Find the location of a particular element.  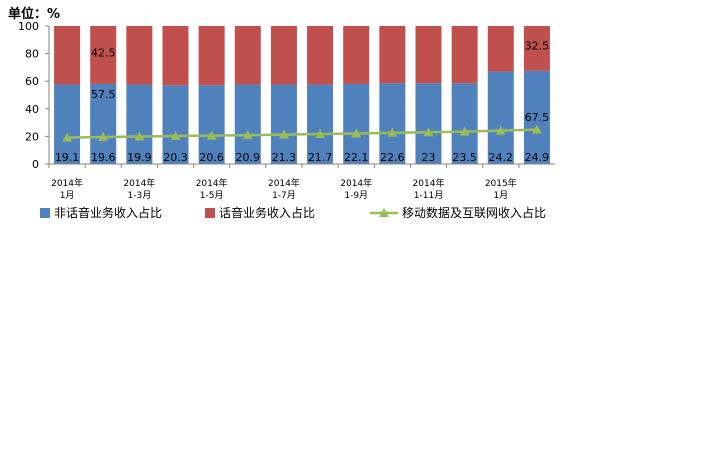

x-tick-label: 2014年 1-5月 is located at coordinates (212, 189).